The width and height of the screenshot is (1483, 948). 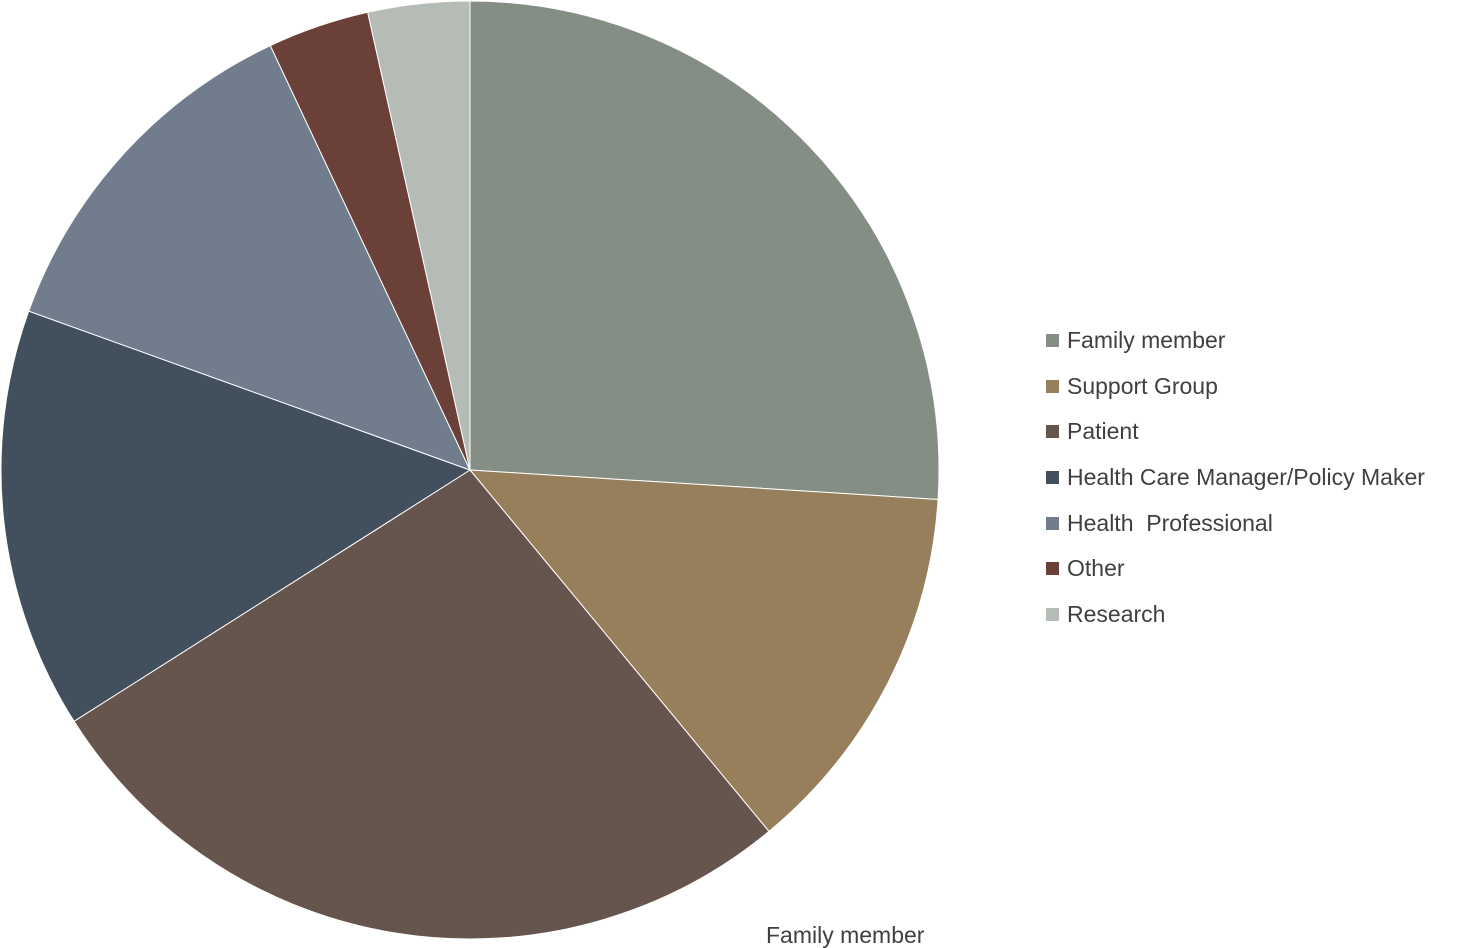 What do you see at coordinates (1116, 613) in the screenshot?
I see `legend-label: Research` at bounding box center [1116, 613].